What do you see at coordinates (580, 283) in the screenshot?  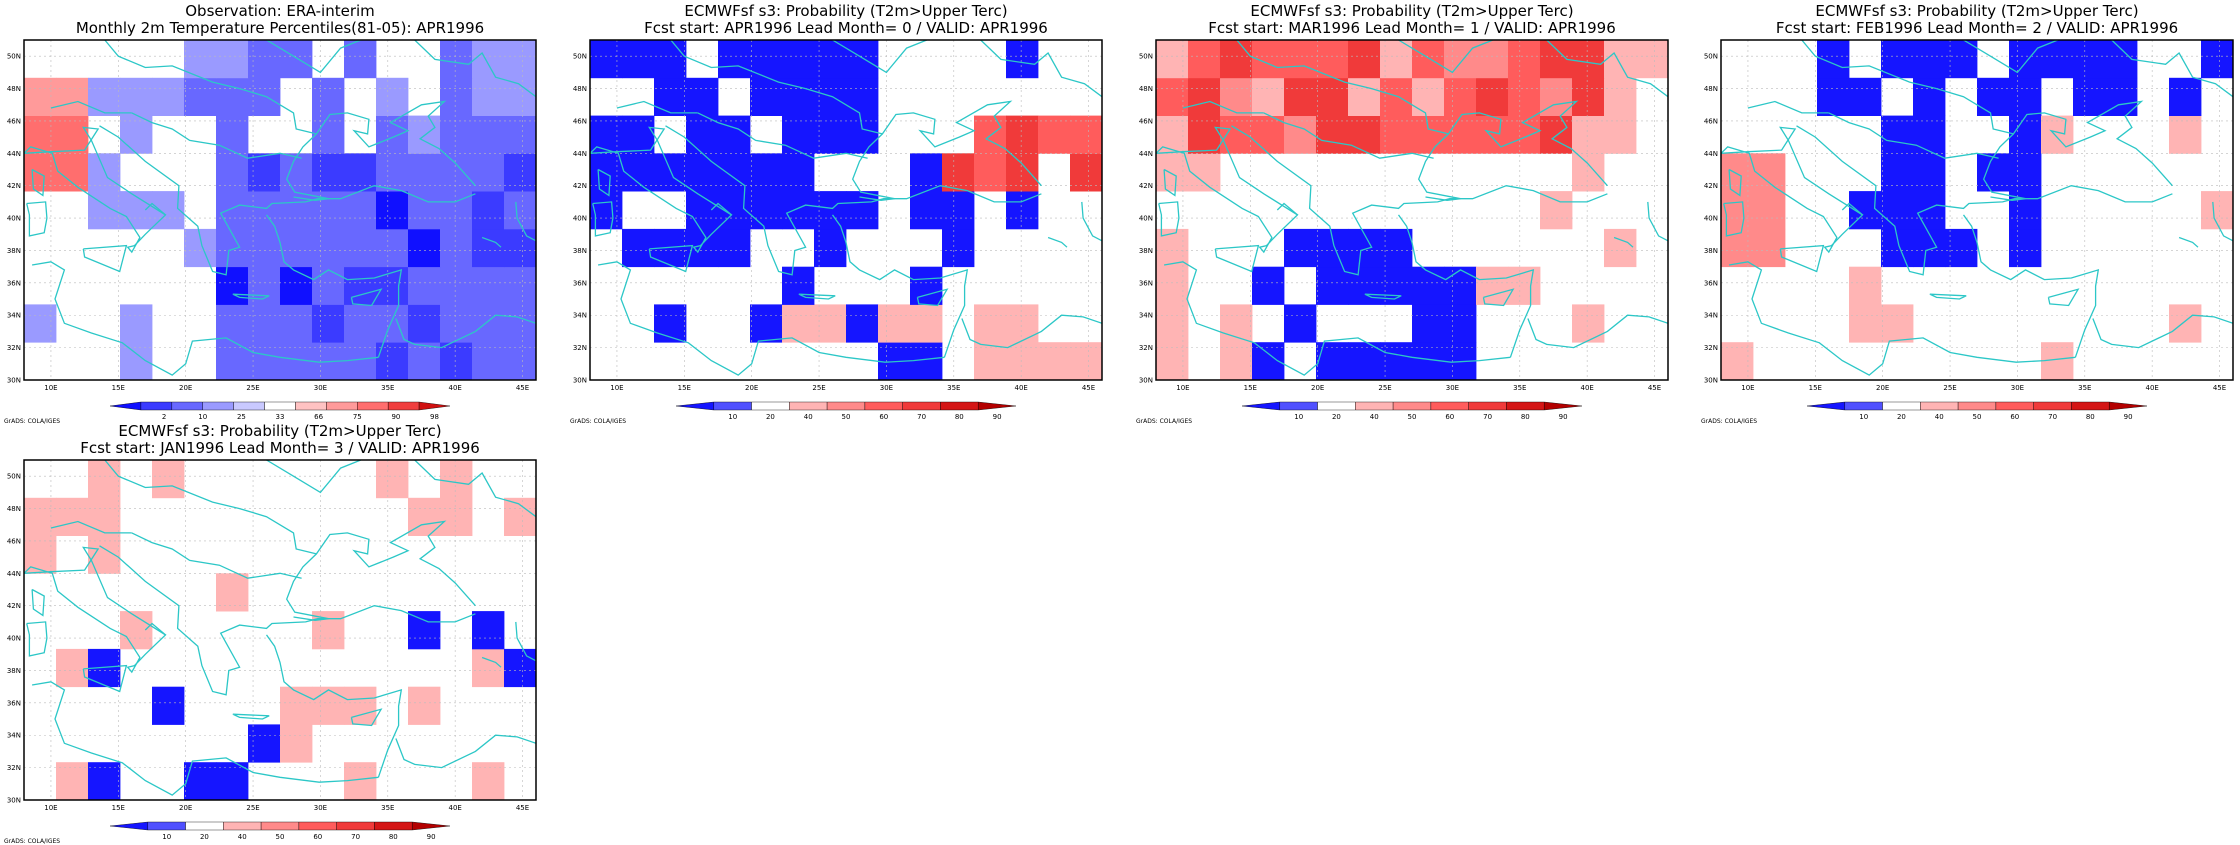 I see `lat-tick-label: 36N` at bounding box center [580, 283].